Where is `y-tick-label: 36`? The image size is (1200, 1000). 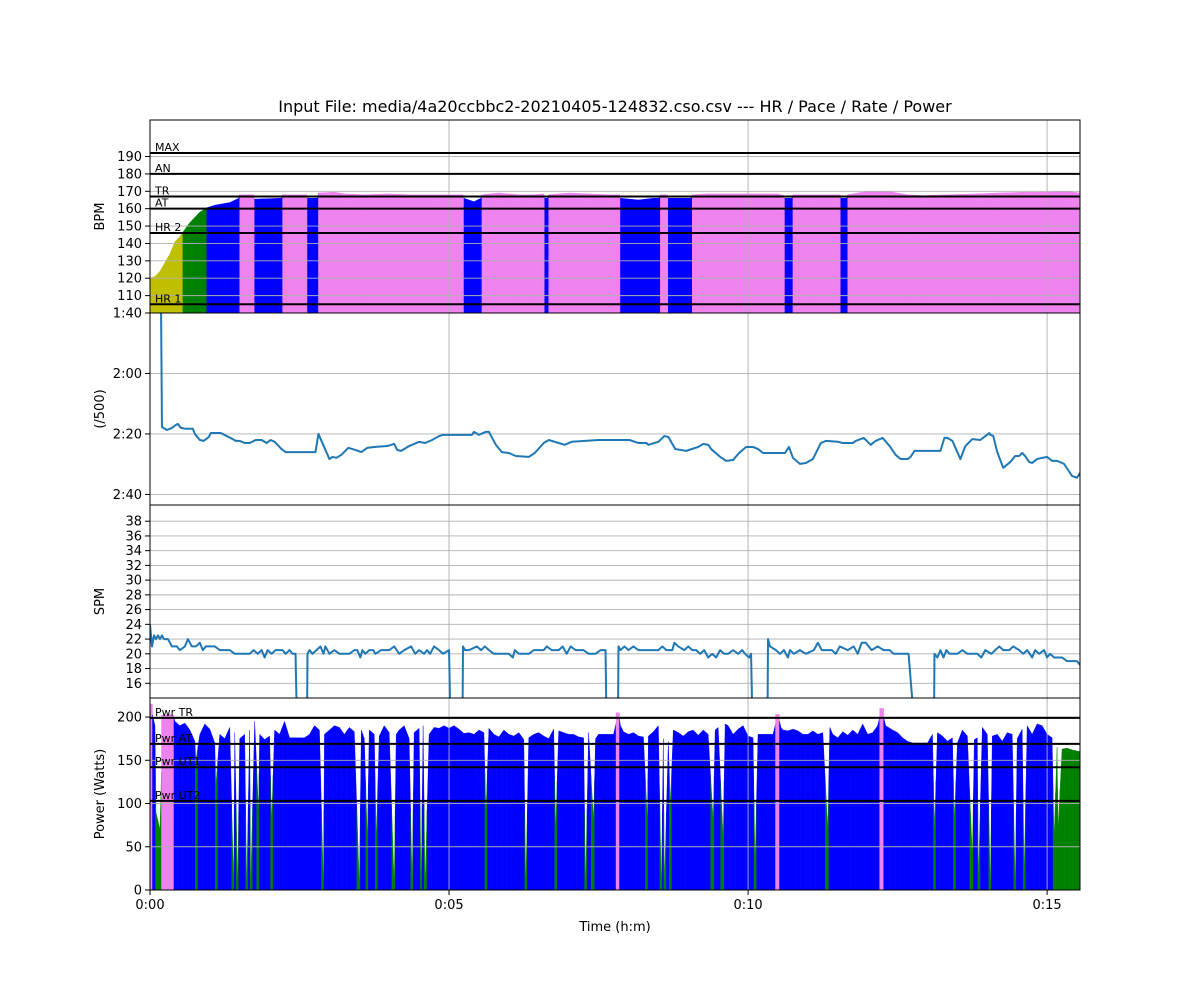 y-tick-label: 36 is located at coordinates (133, 536).